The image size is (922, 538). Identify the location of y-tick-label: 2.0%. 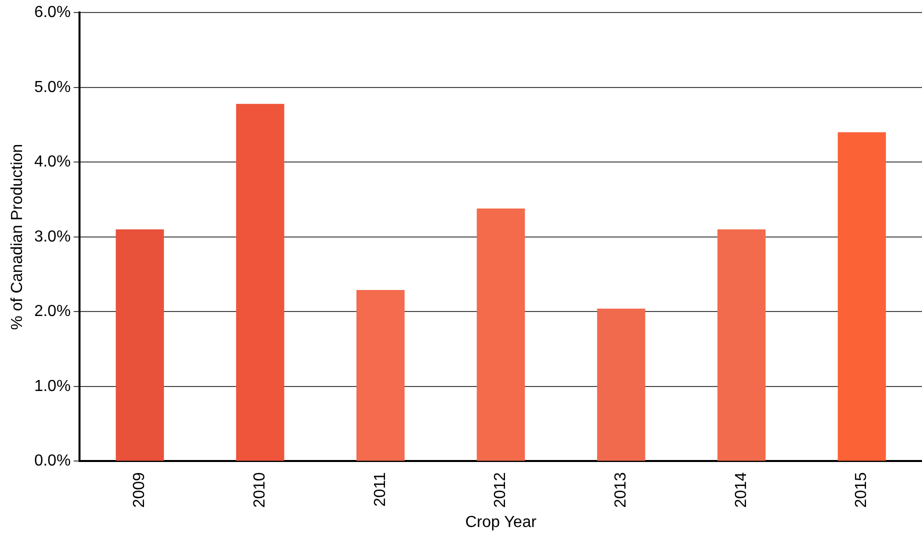
(52, 311).